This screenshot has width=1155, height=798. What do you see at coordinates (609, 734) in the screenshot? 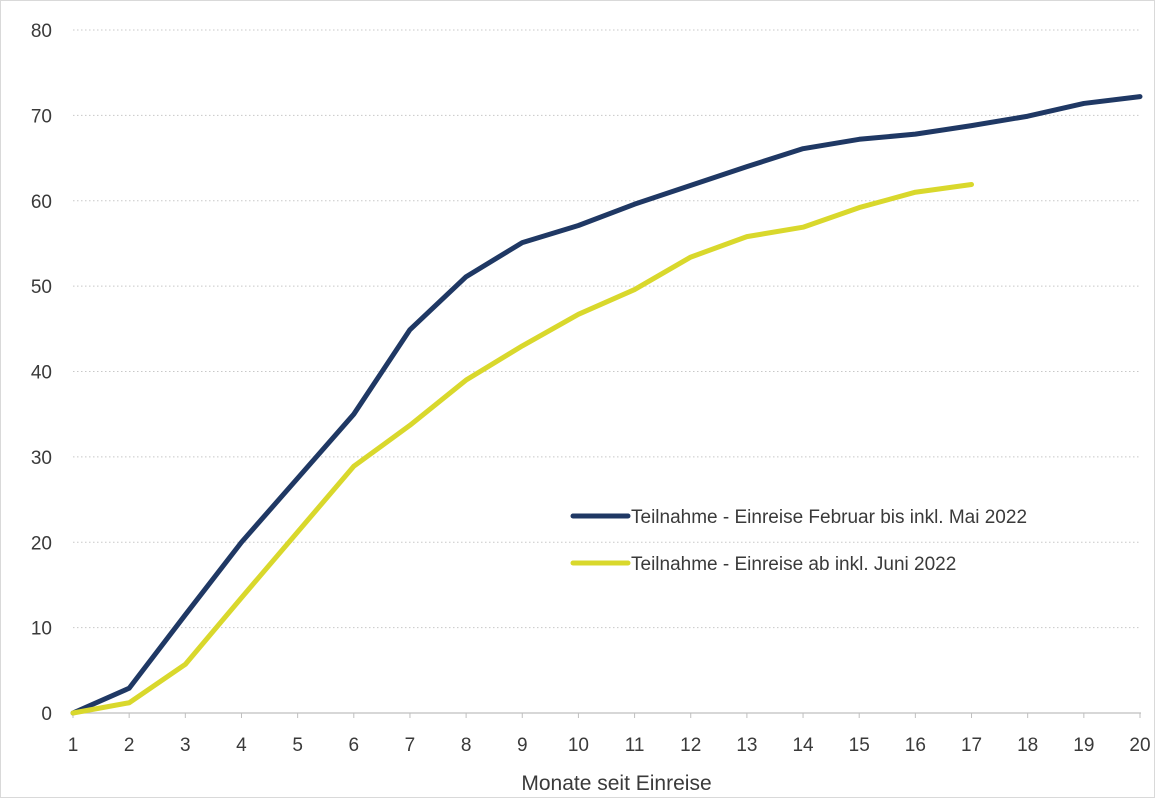
I see `x-axis-ticks: 1 2 3 4 5 6 7 8 9 10 11 12 13 14 15 16 17 18 19 20` at bounding box center [609, 734].